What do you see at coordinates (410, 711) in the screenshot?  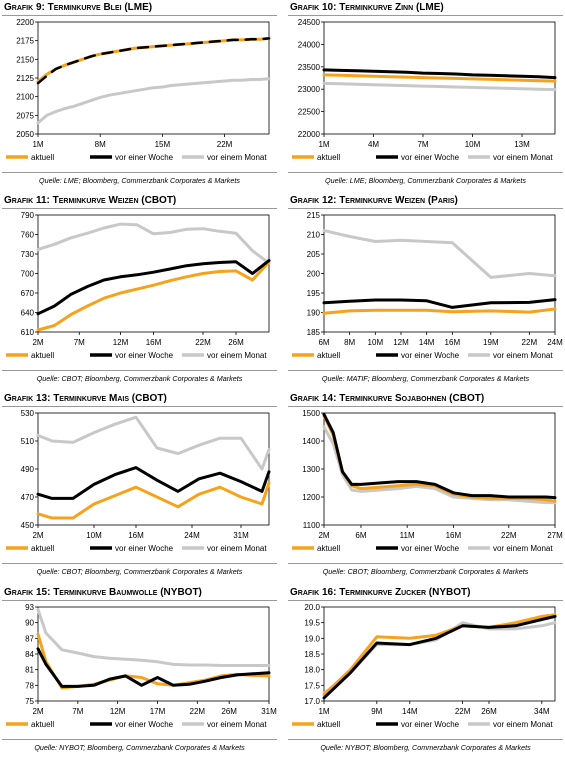 I see `x-tick-label: 14M` at bounding box center [410, 711].